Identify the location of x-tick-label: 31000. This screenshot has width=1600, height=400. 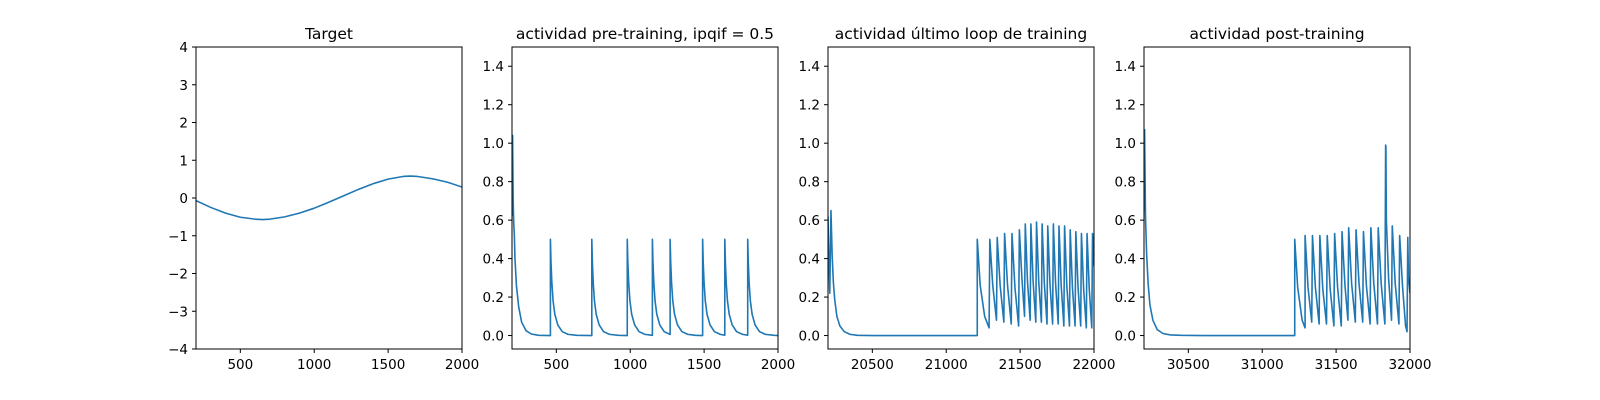
(1262, 365).